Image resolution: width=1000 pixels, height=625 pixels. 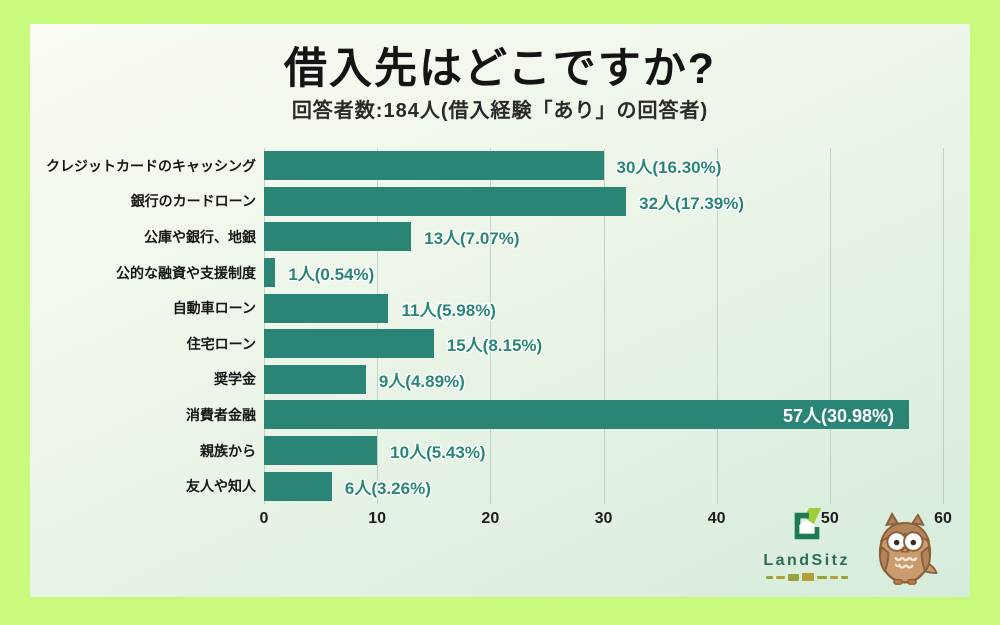 What do you see at coordinates (472, 239) in the screenshot?
I see `bar-value-label: 13人(7.07%)` at bounding box center [472, 239].